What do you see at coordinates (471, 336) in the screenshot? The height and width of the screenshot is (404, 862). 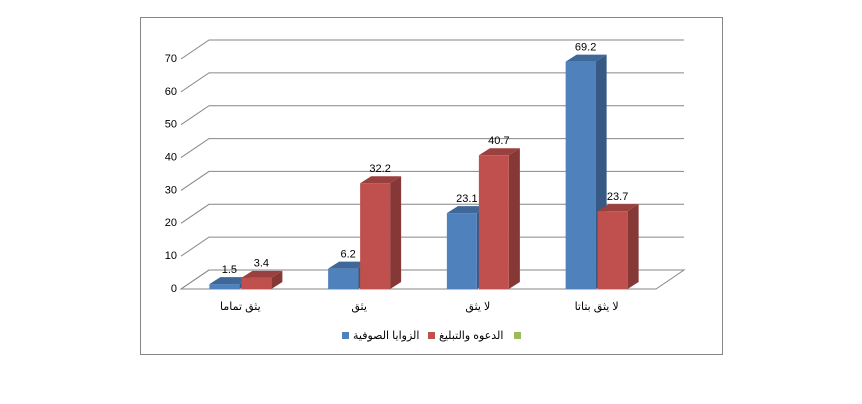 I see `legend-label: الدعوه والتبليغ` at bounding box center [471, 336].